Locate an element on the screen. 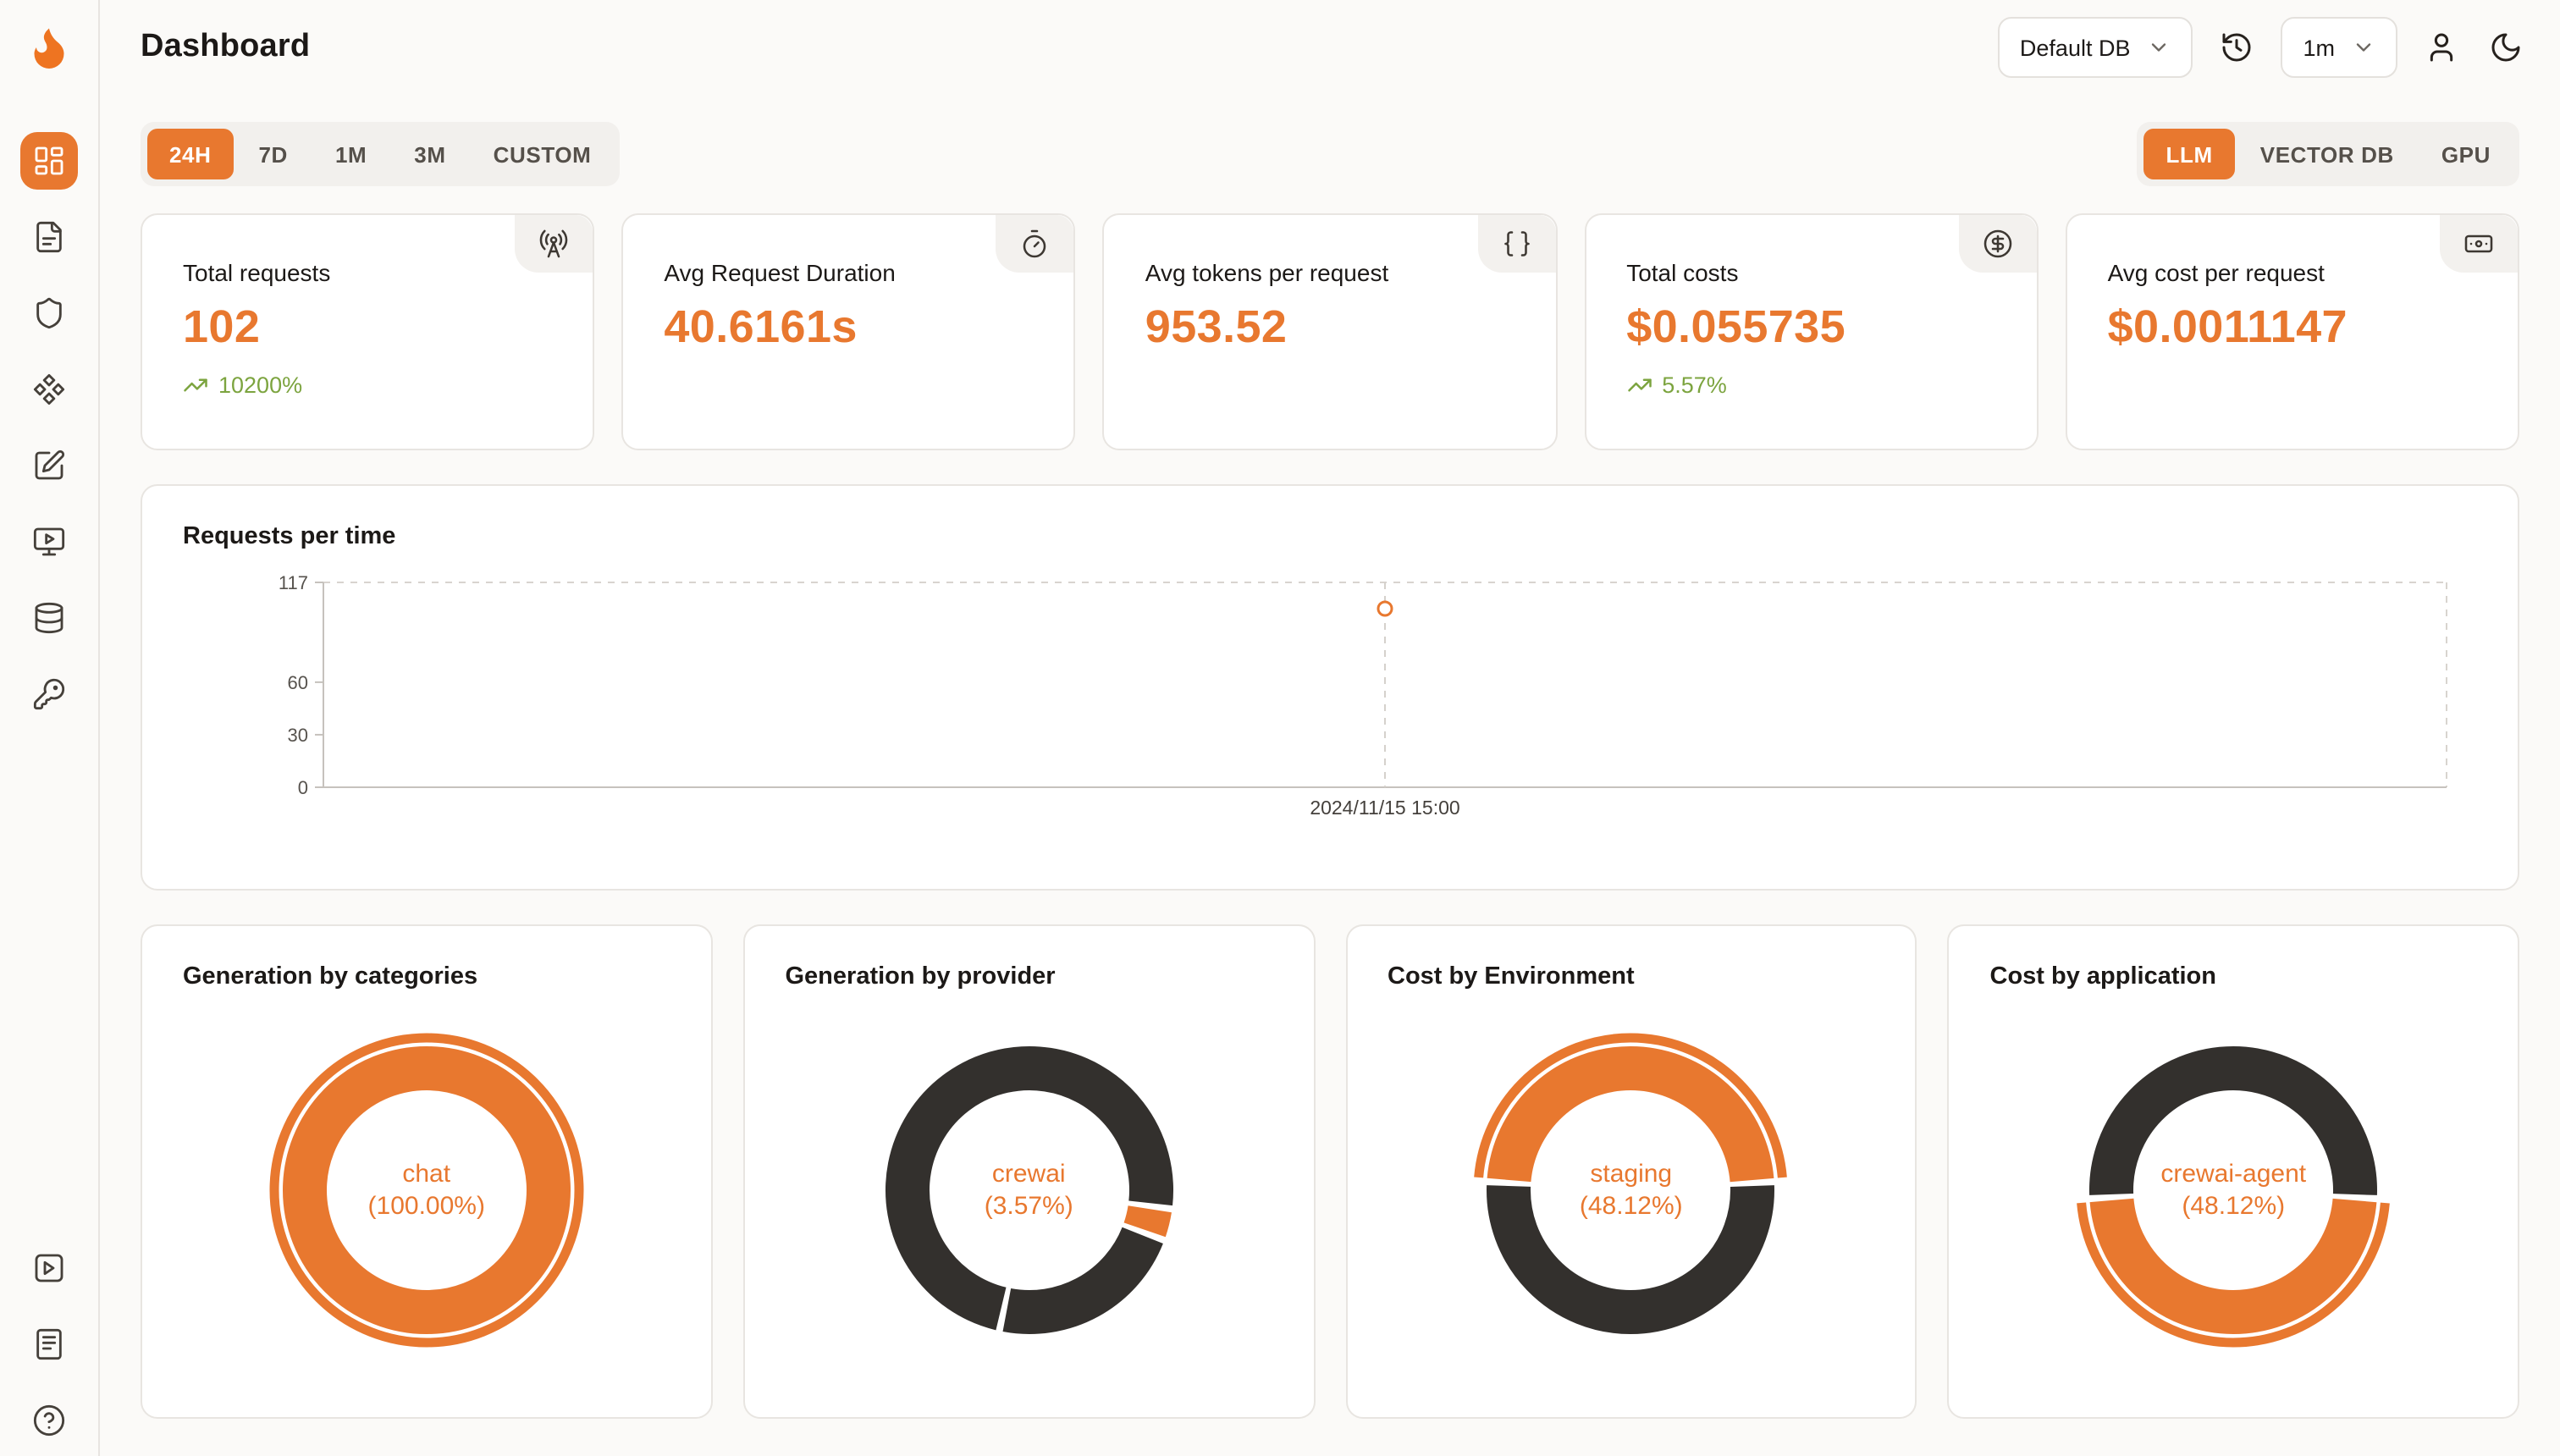 The width and height of the screenshot is (2560, 1456). profile-button is located at coordinates (2441, 47).